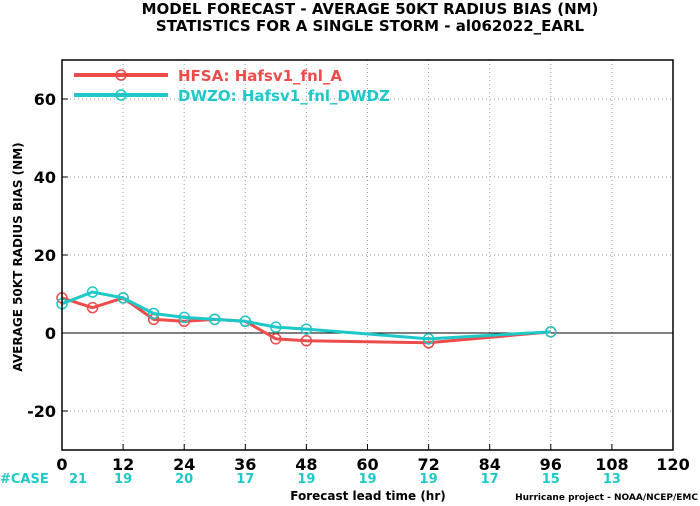 This screenshot has height=506, width=700. What do you see at coordinates (428, 464) in the screenshot?
I see `x-tick-label: 72` at bounding box center [428, 464].